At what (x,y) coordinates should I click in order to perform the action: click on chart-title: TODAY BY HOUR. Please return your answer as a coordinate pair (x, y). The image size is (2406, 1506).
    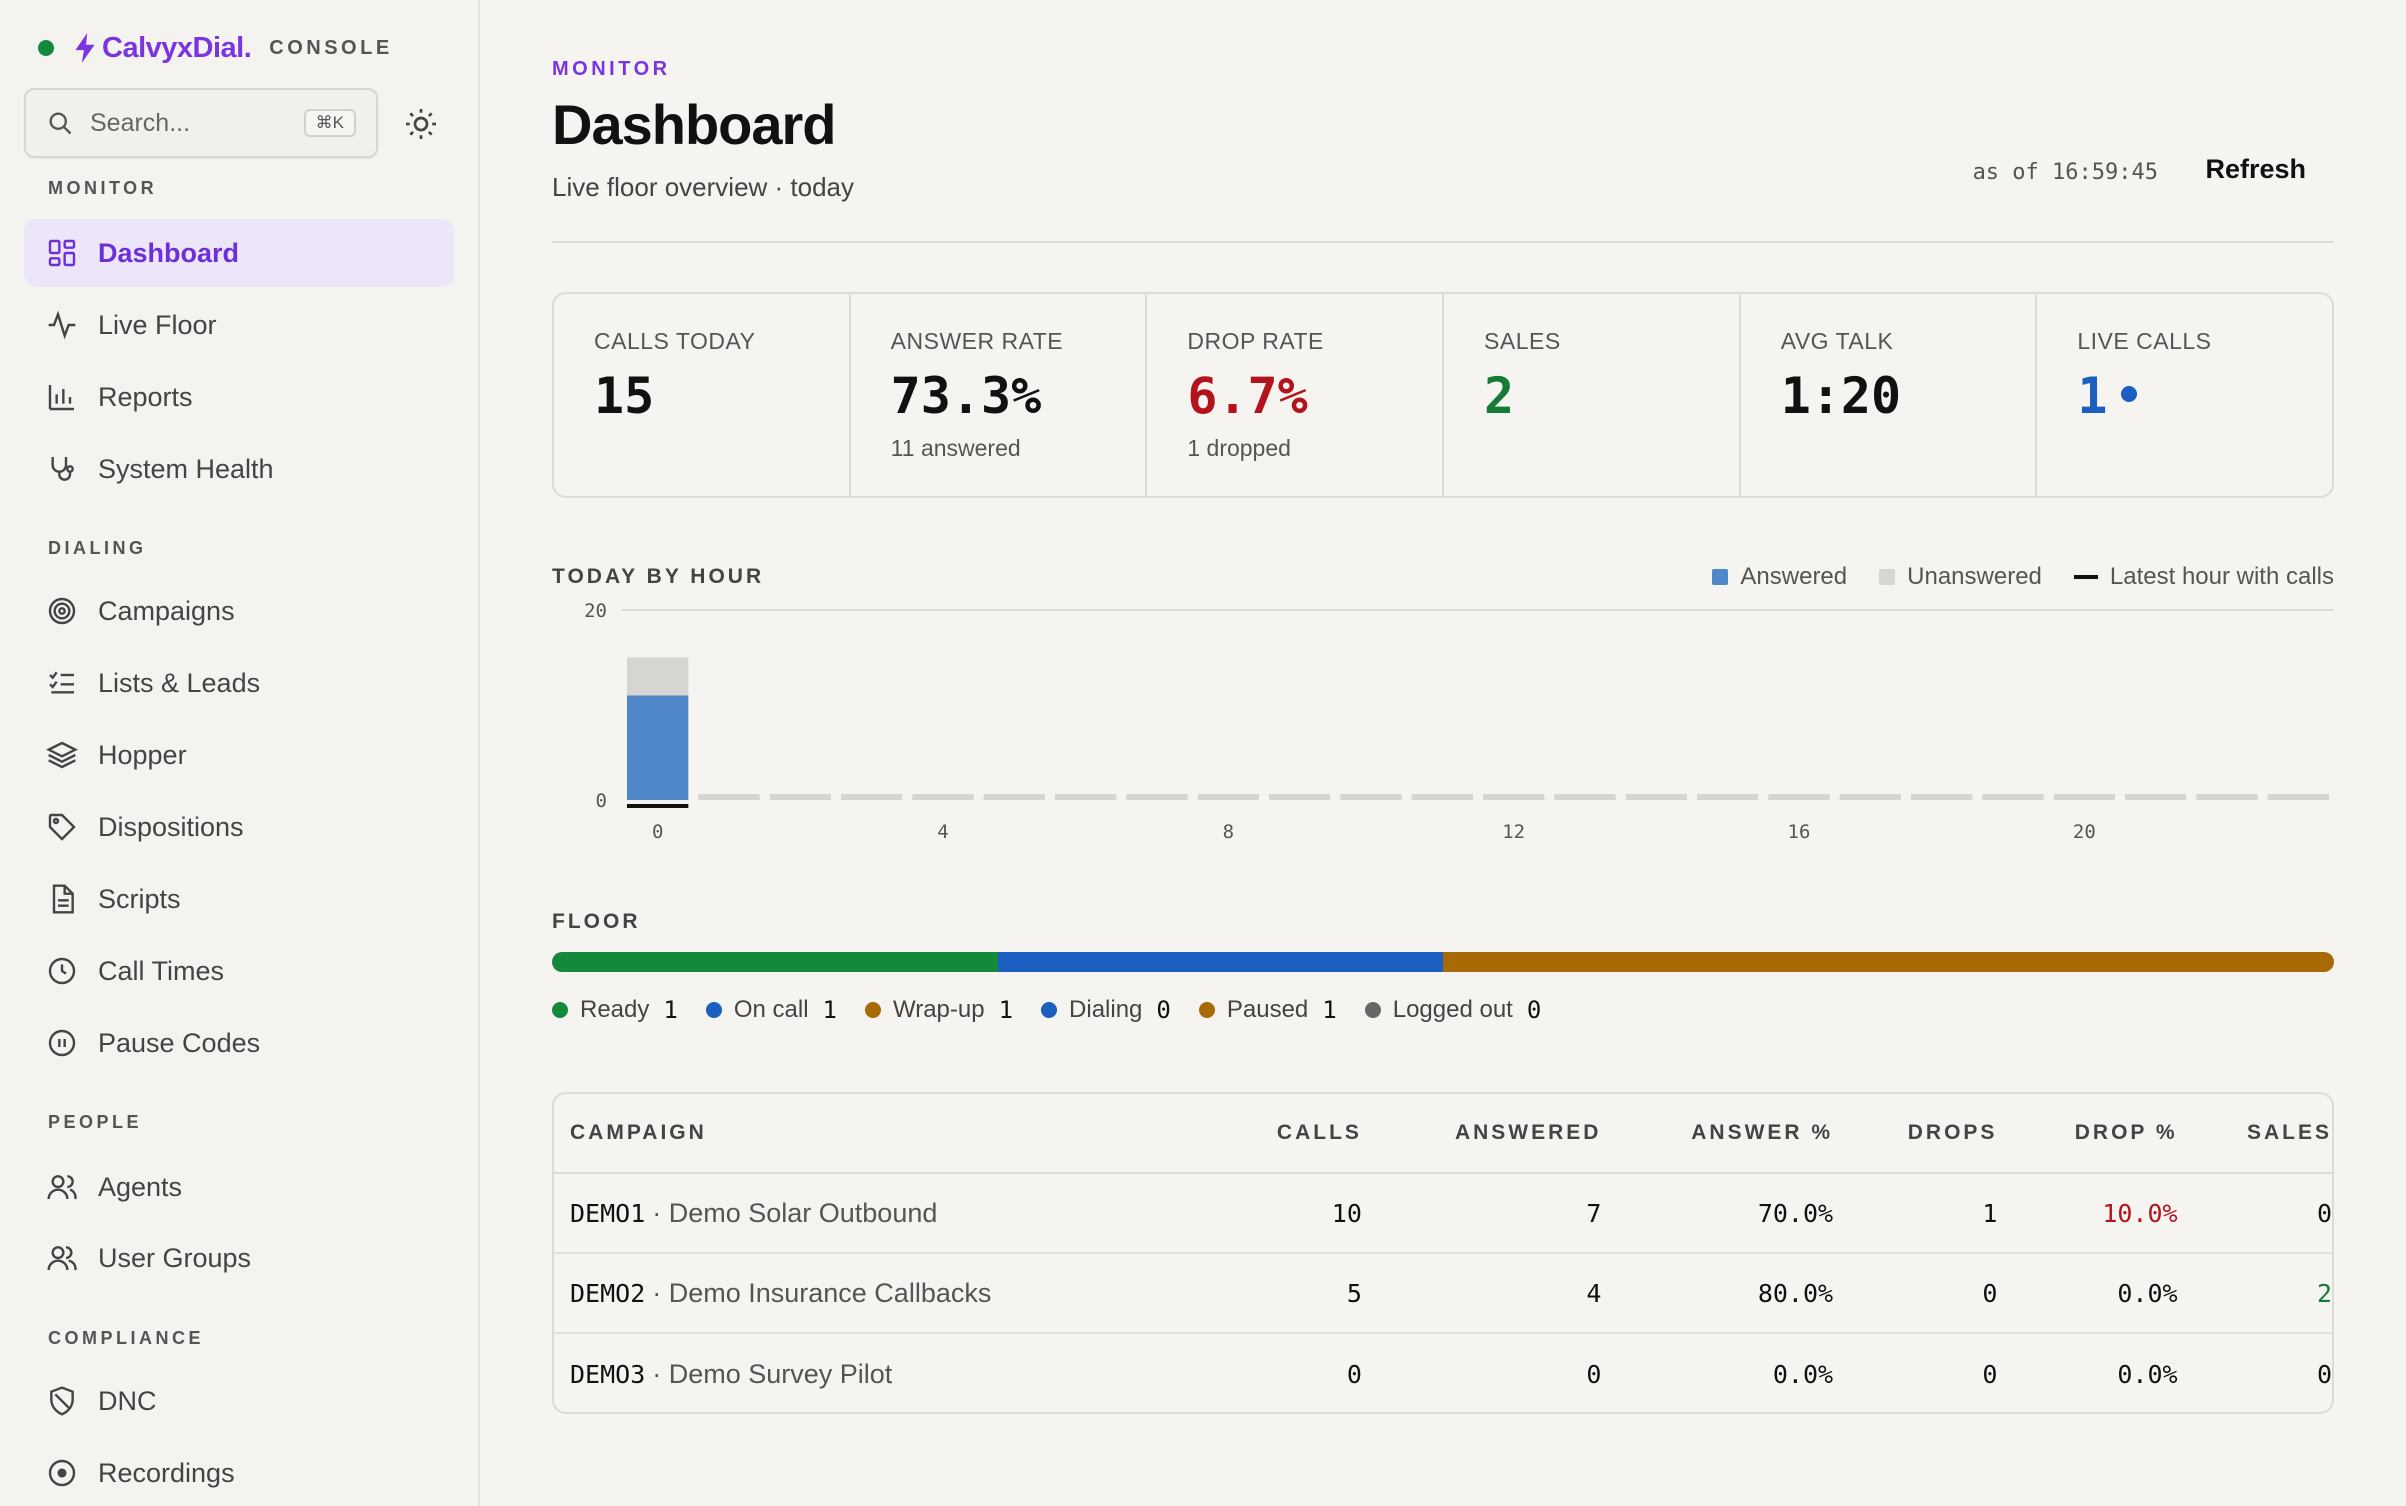
    Looking at the image, I should click on (658, 576).